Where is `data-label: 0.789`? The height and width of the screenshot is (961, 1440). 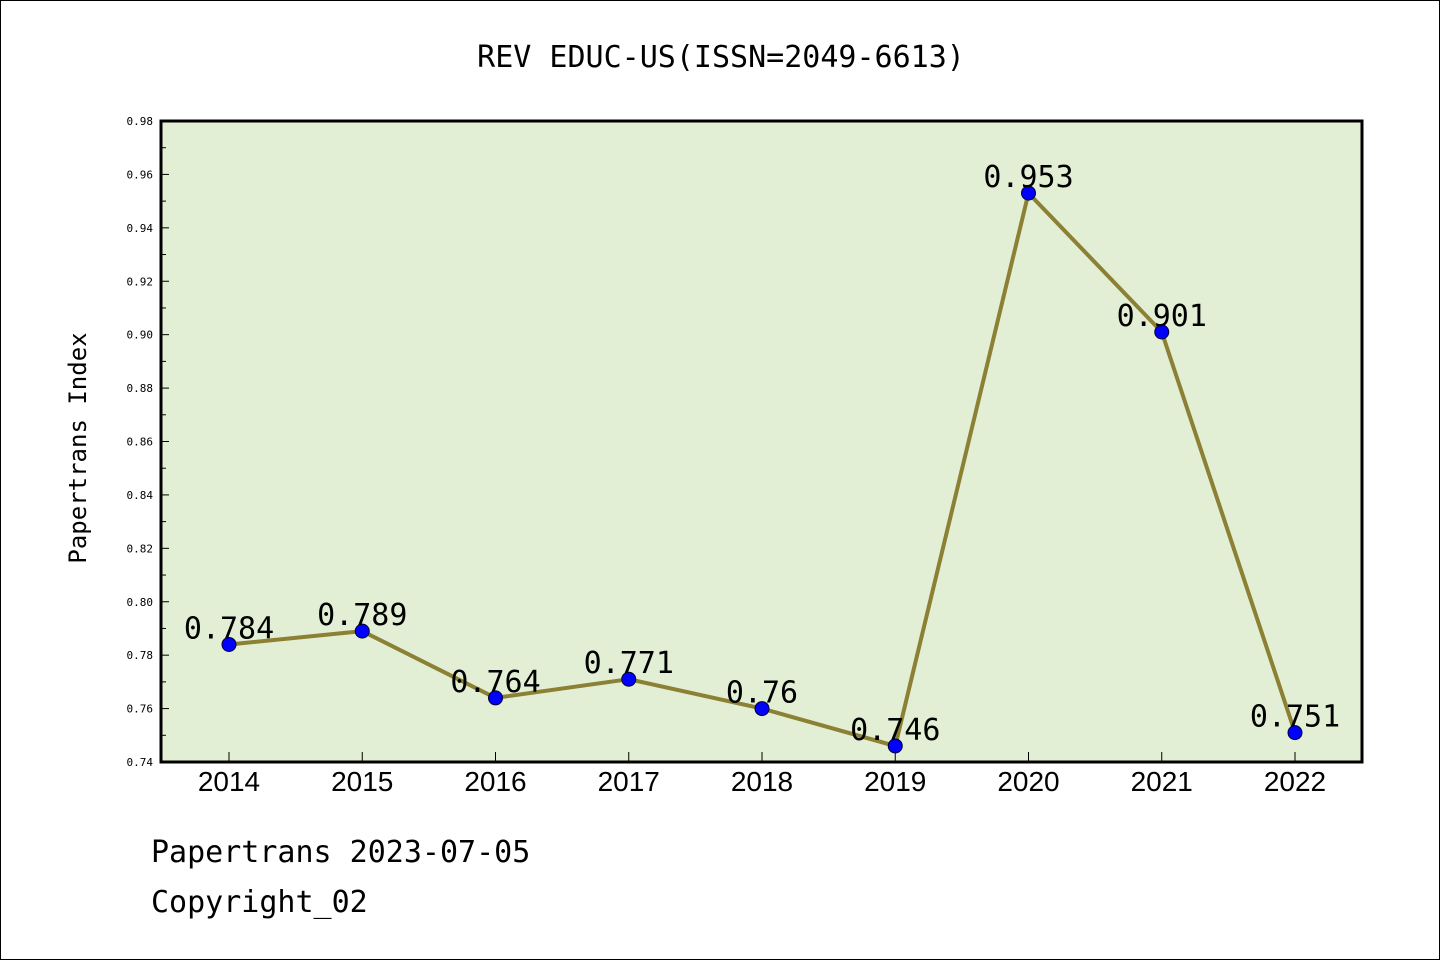
data-label: 0.789 is located at coordinates (362, 615).